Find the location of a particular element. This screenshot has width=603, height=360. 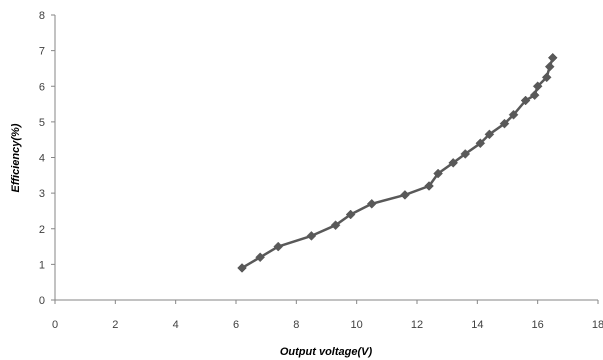

x-tick-label: 18 is located at coordinates (597, 325).